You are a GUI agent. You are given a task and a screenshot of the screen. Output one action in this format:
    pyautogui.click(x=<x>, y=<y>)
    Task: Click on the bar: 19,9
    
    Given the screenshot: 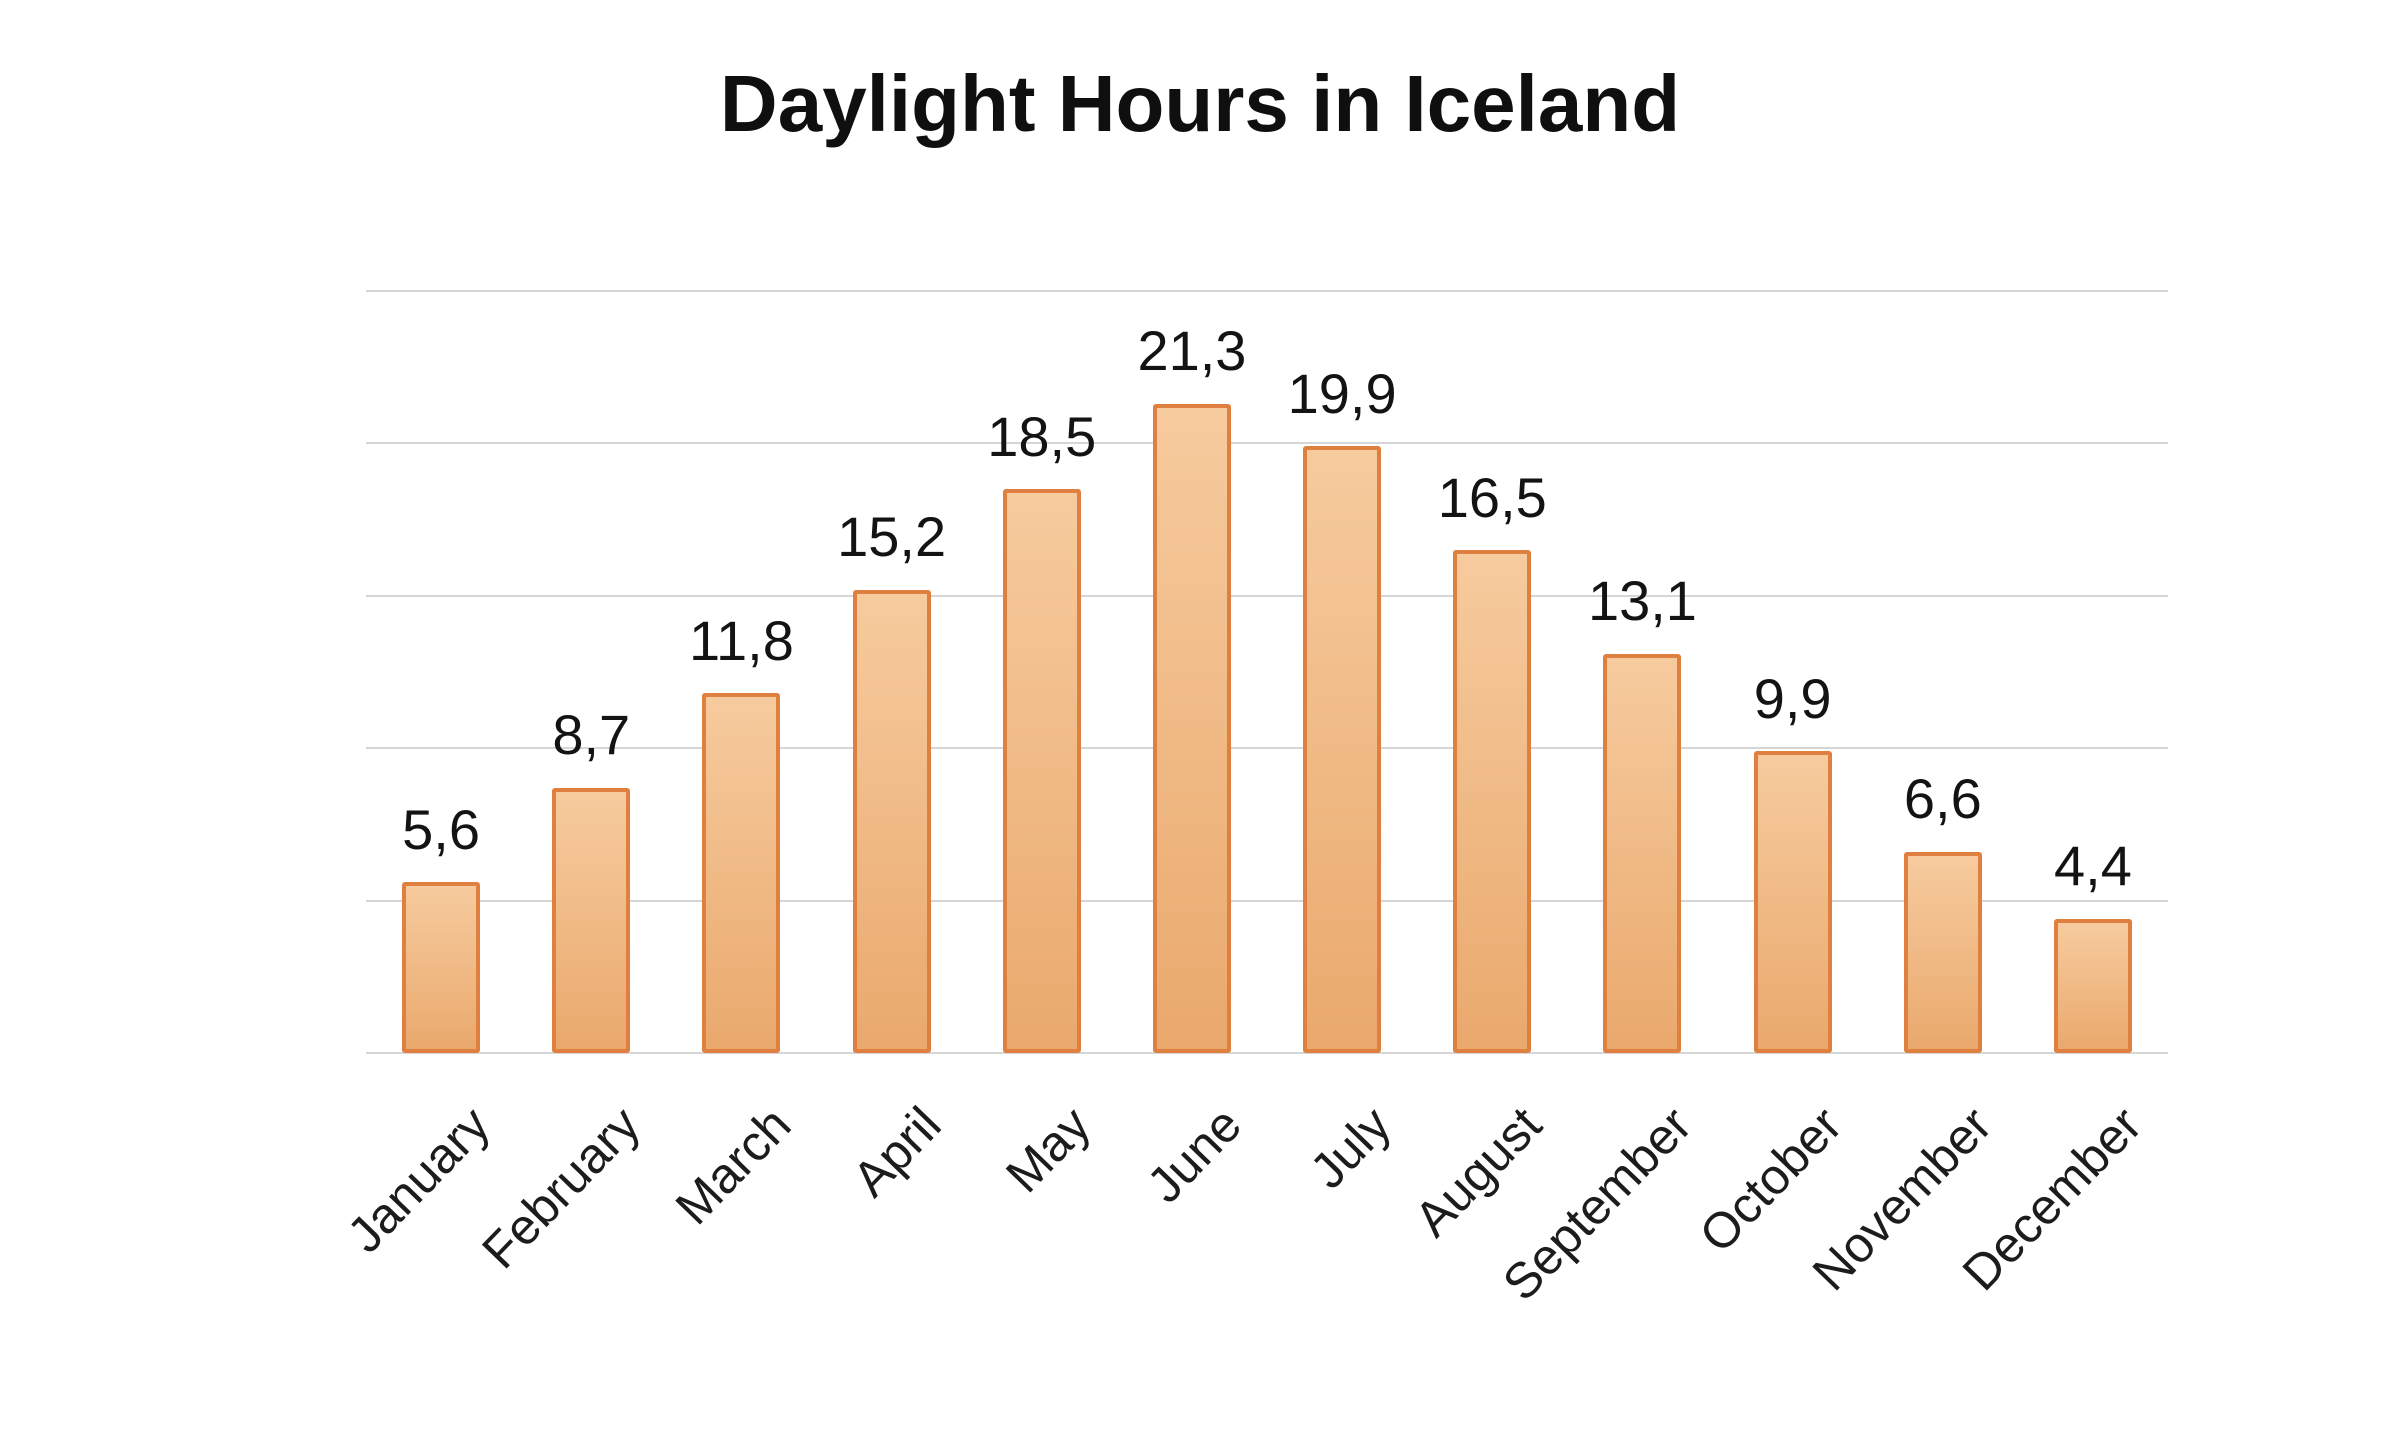 What is the action you would take?
    pyautogui.click(x=1342, y=708)
    